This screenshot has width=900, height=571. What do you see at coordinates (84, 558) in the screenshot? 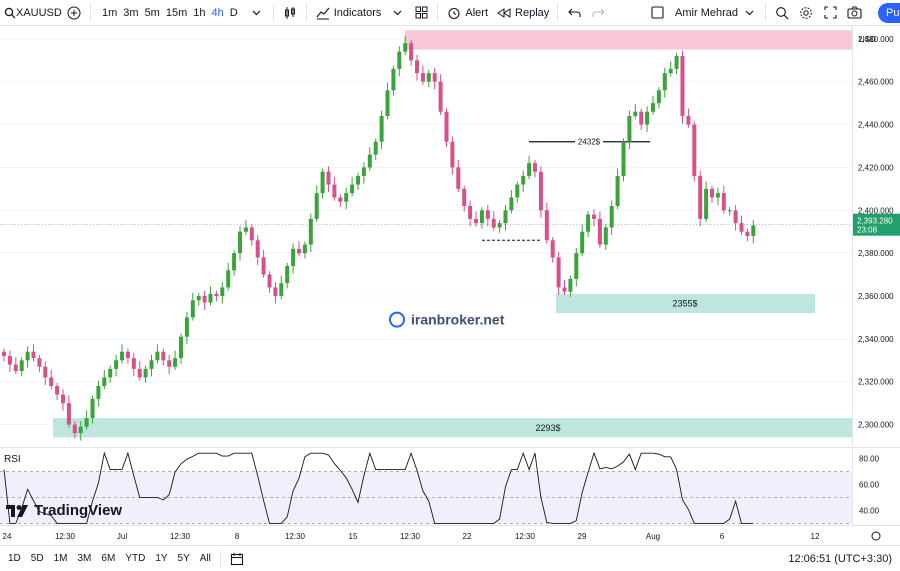
I see `range-3m: 3M` at bounding box center [84, 558].